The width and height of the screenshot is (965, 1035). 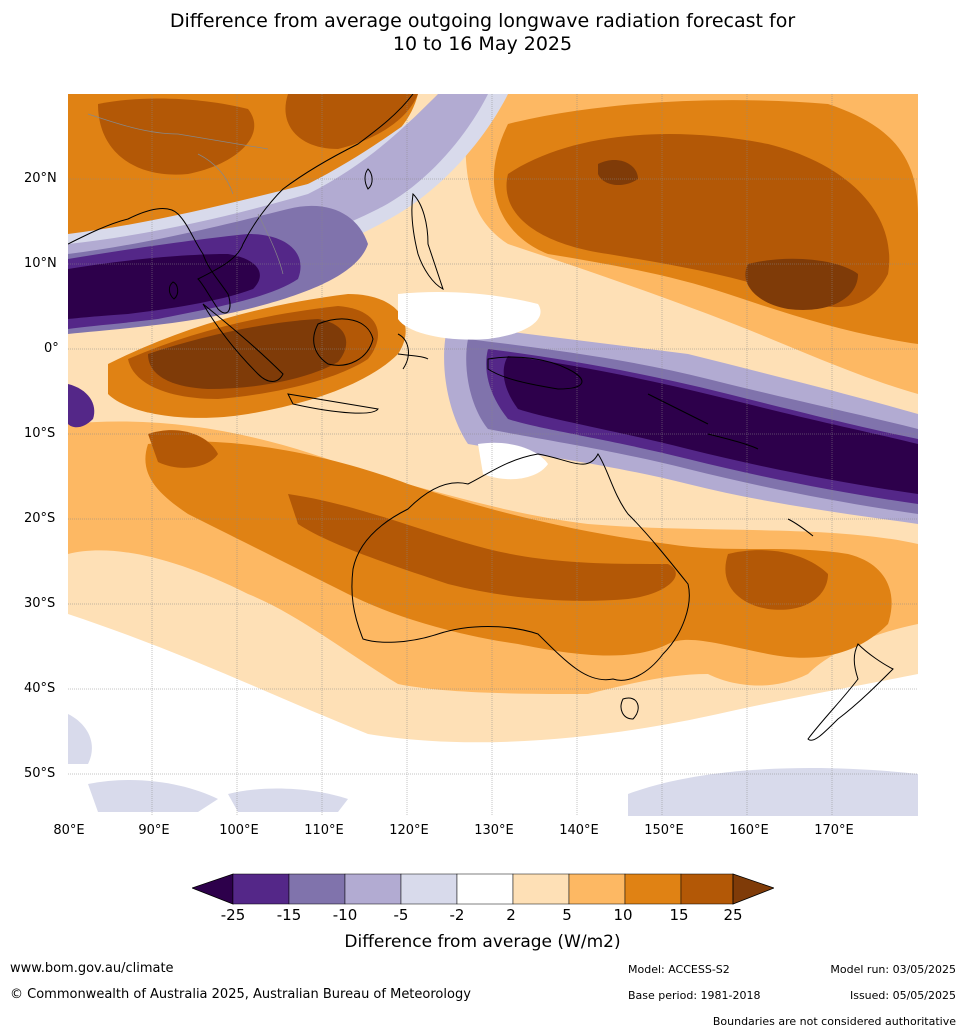 What do you see at coordinates (679, 915) in the screenshot?
I see `colorbar-tick: 15` at bounding box center [679, 915].